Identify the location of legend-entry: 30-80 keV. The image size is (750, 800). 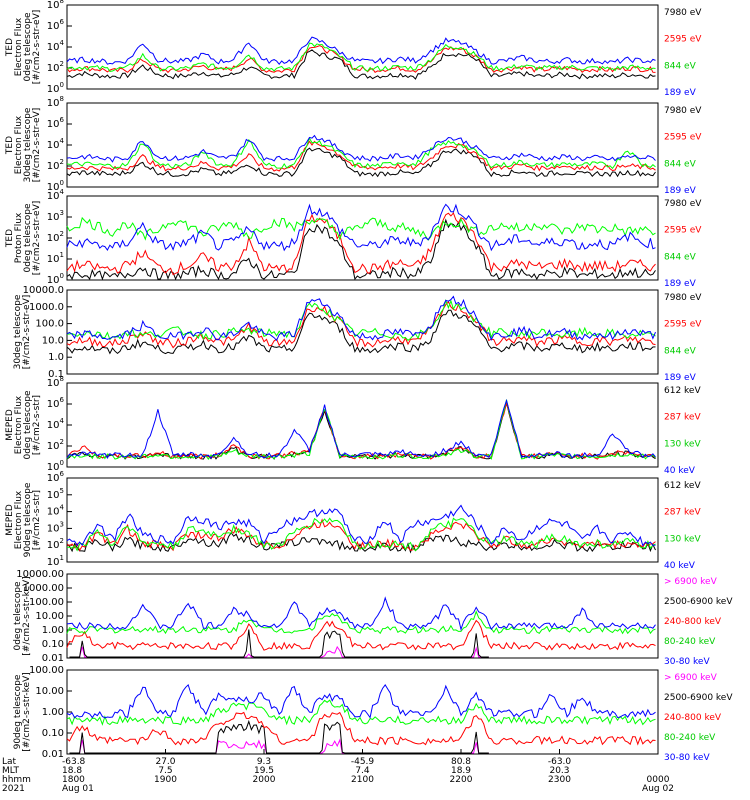
(687, 662).